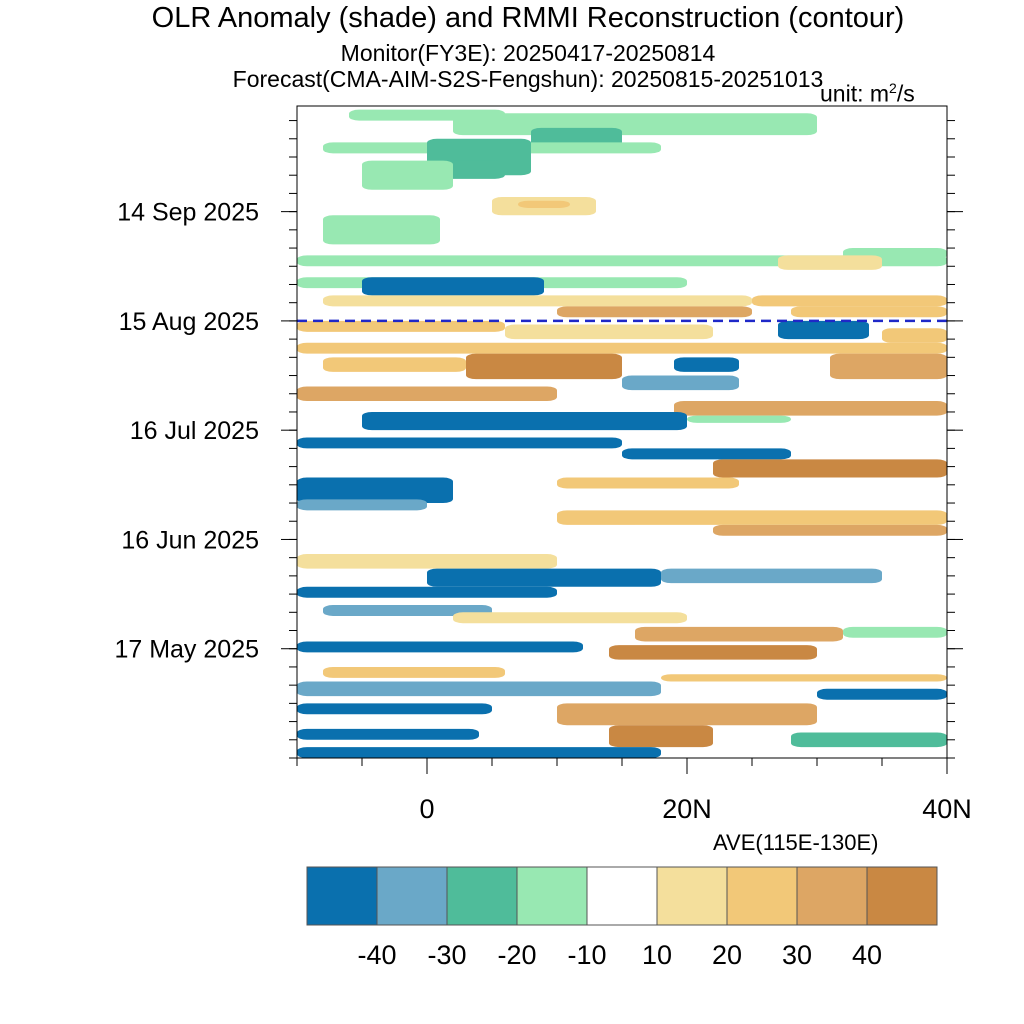  I want to click on colorbar-tick-label: 40, so click(867, 955).